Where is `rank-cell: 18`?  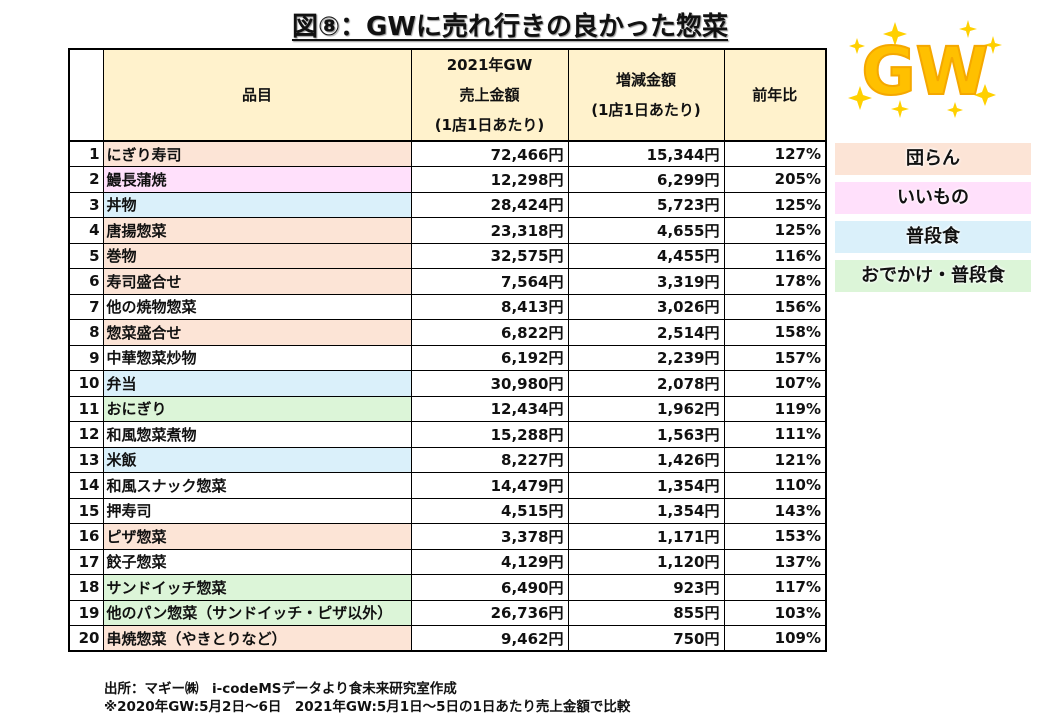
rank-cell: 18 is located at coordinates (86, 587).